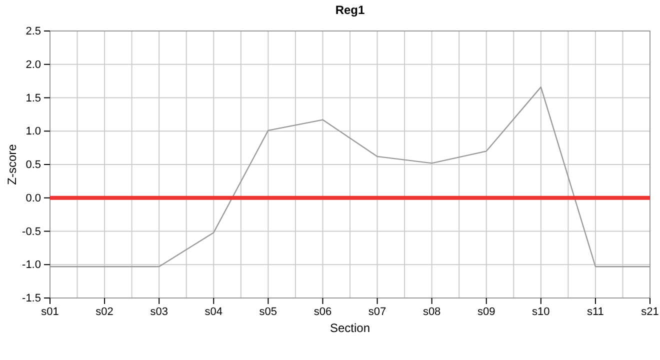  I want to click on x-tick-label: s09, so click(486, 312).